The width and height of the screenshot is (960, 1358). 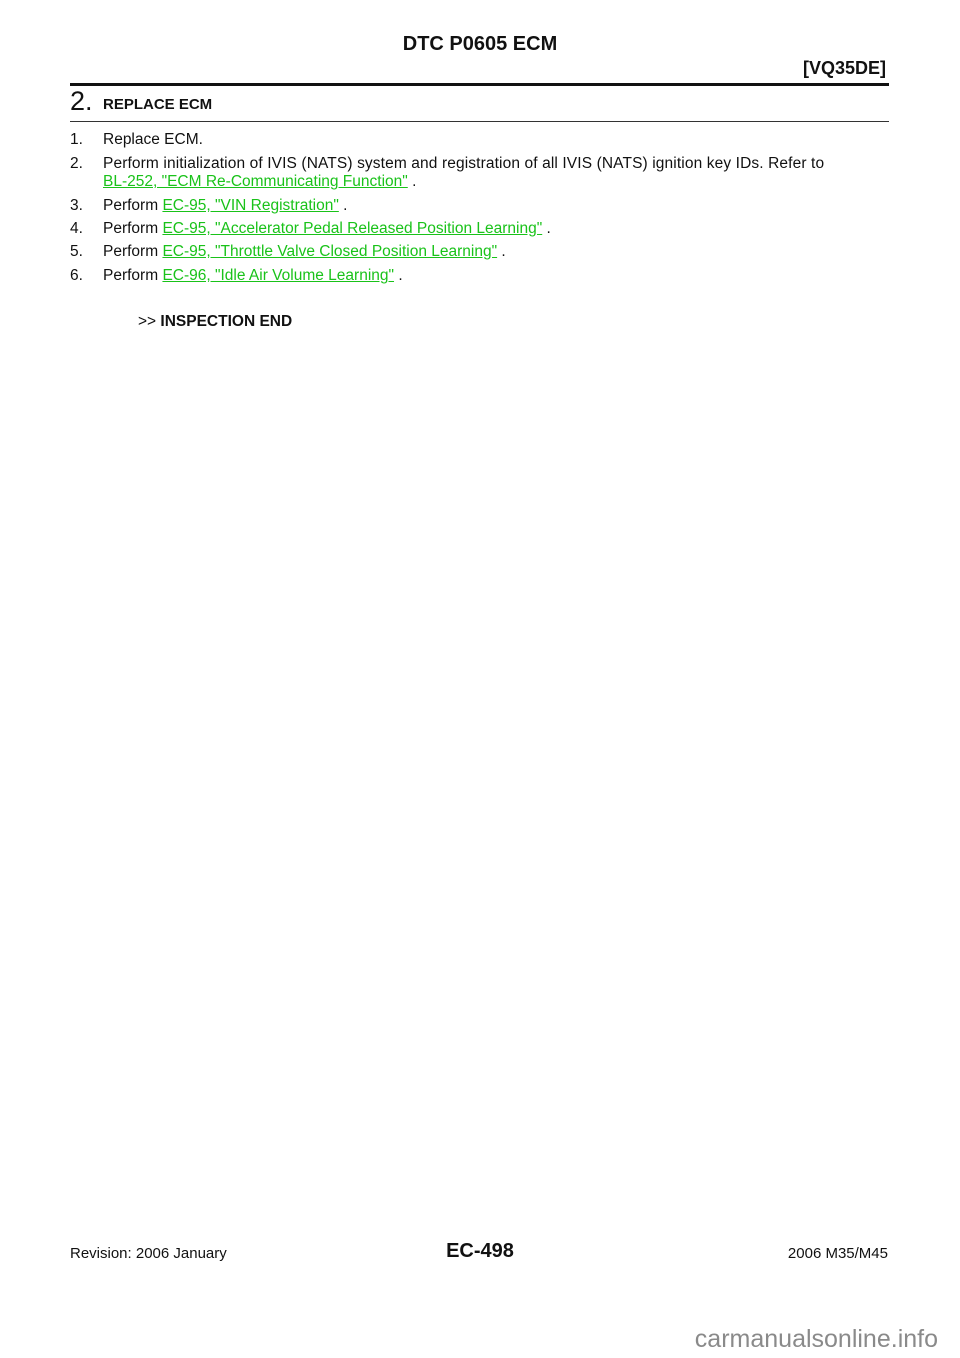 What do you see at coordinates (816, 1339) in the screenshot?
I see `watermark: carmanualsonline.info` at bounding box center [816, 1339].